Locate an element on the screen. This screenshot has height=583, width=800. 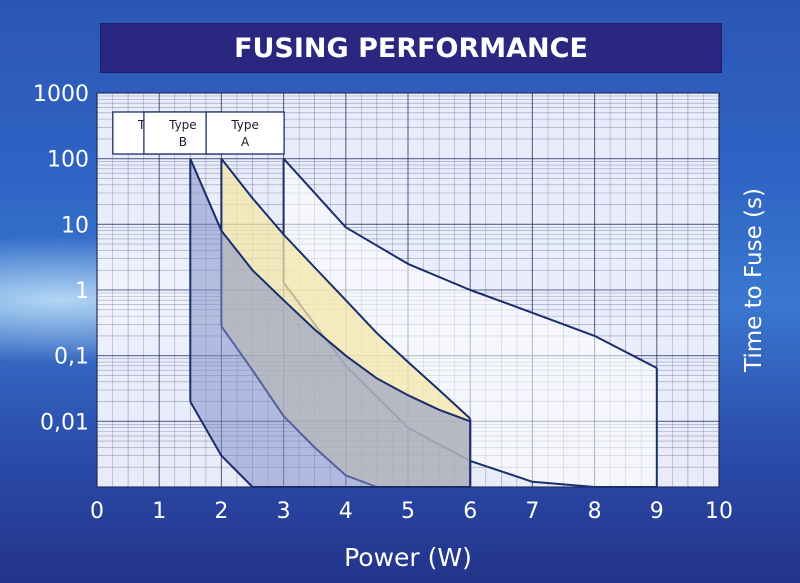
x-tick-label: 10 is located at coordinates (719, 511).